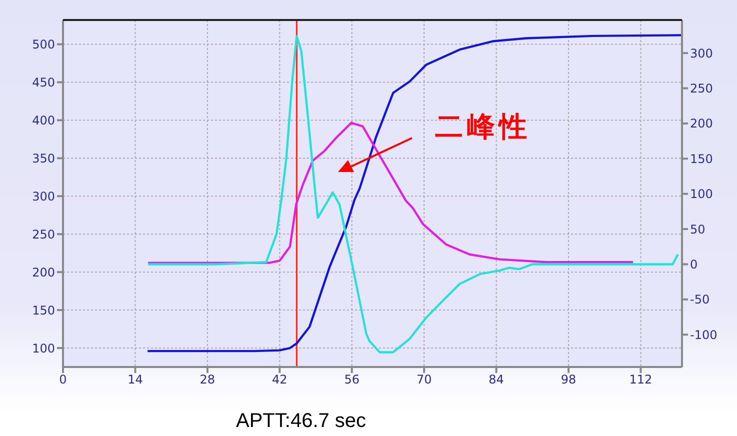 The image size is (737, 436). I want to click on y-tick-label: 150, so click(43, 310).